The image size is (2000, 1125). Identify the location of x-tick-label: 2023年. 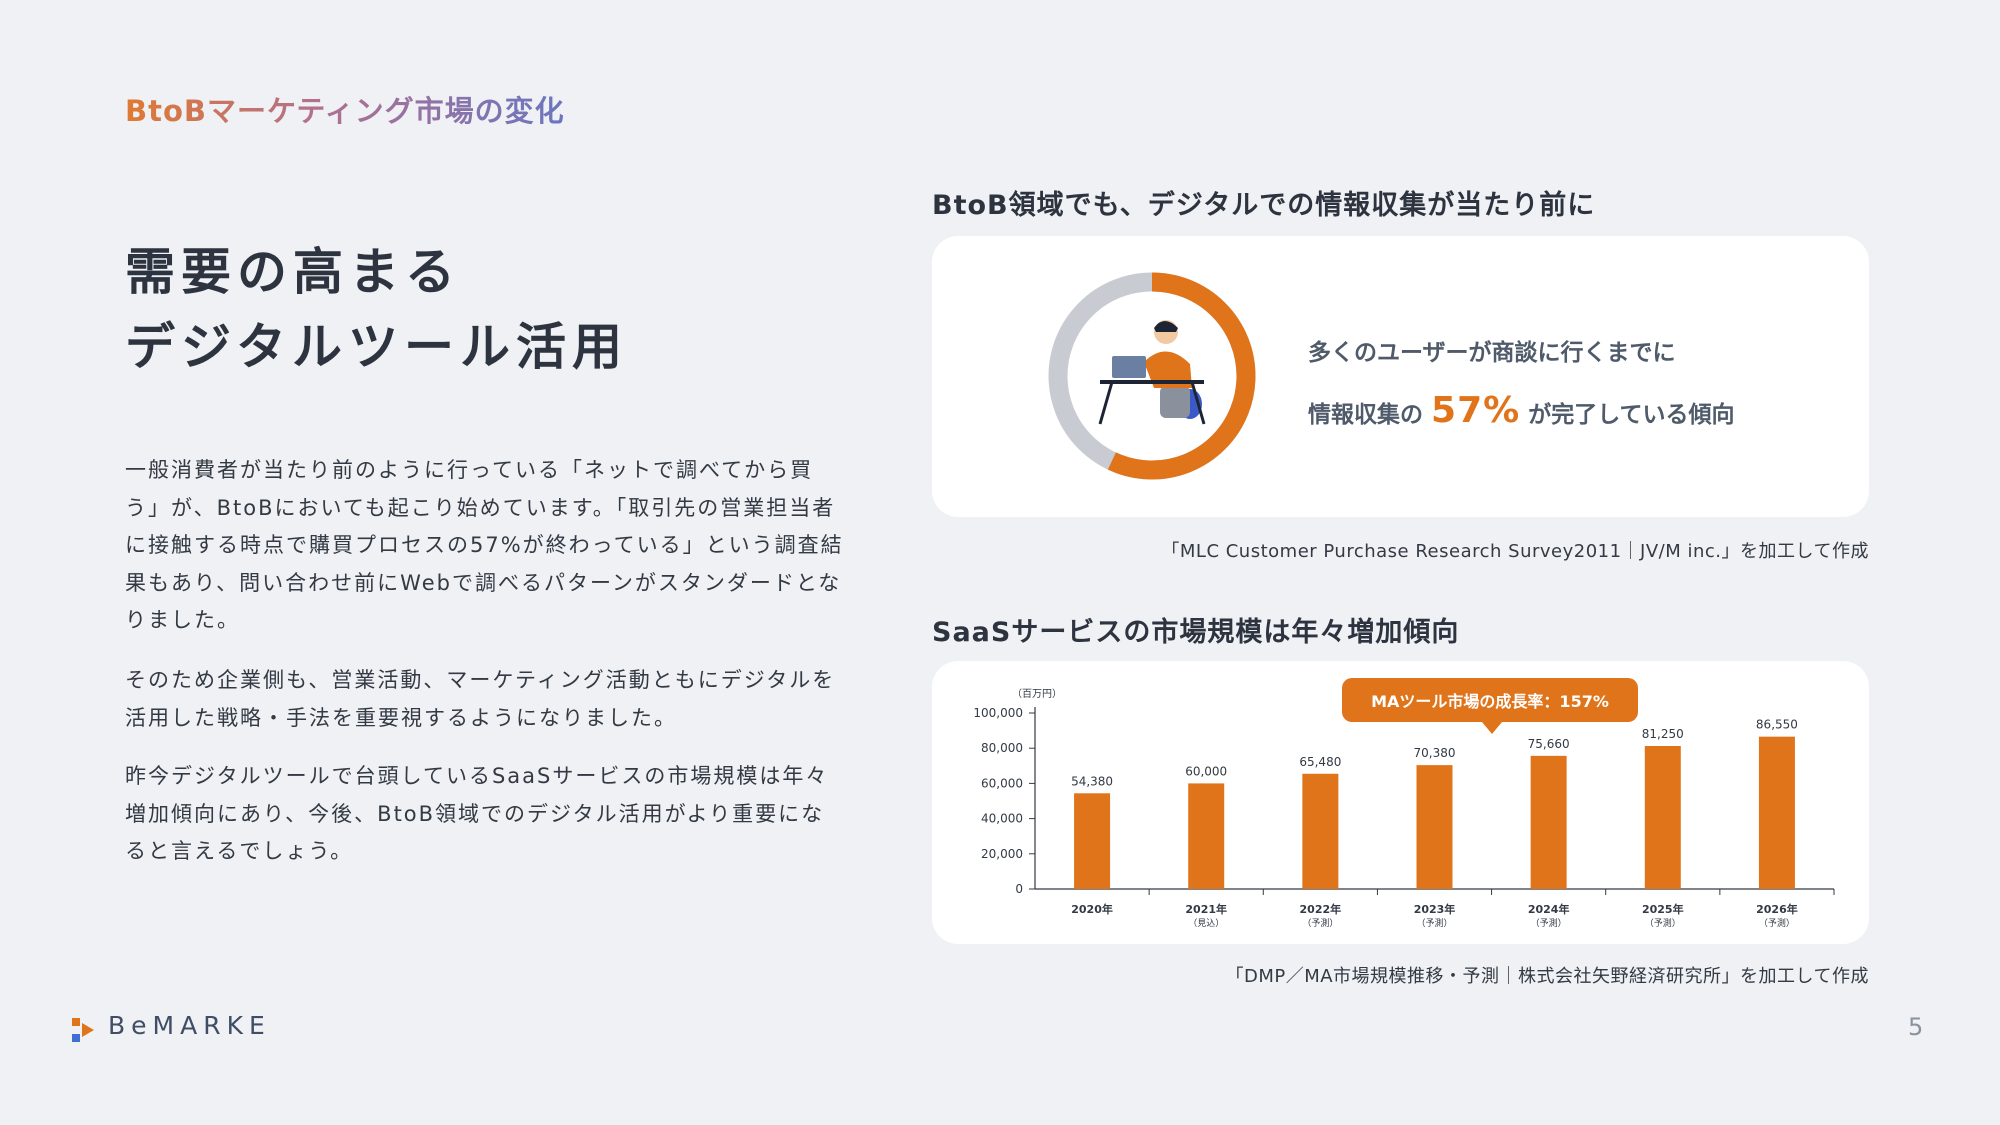
(1435, 909).